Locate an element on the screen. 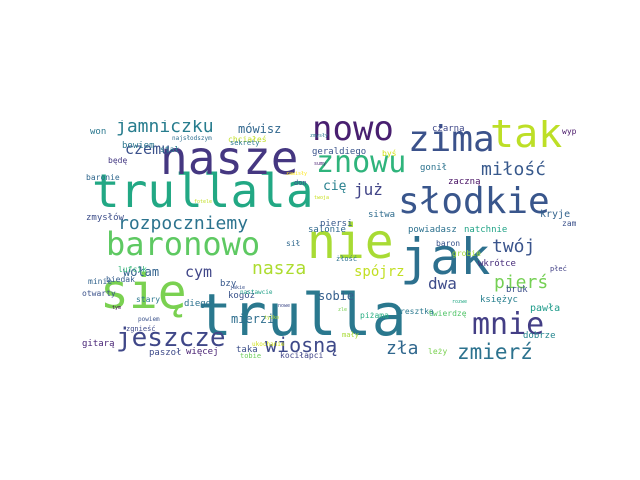 The image size is (640, 480). word-zamarzl: zamarzł is located at coordinates (569, 223).